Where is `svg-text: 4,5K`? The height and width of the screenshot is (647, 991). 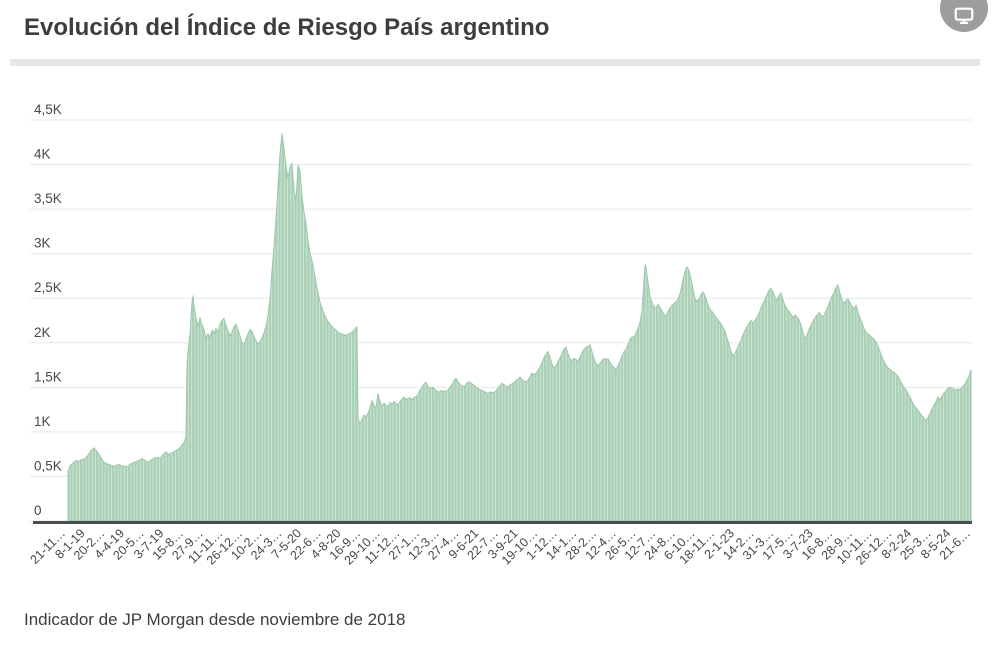 svg-text: 4,5K is located at coordinates (48, 109).